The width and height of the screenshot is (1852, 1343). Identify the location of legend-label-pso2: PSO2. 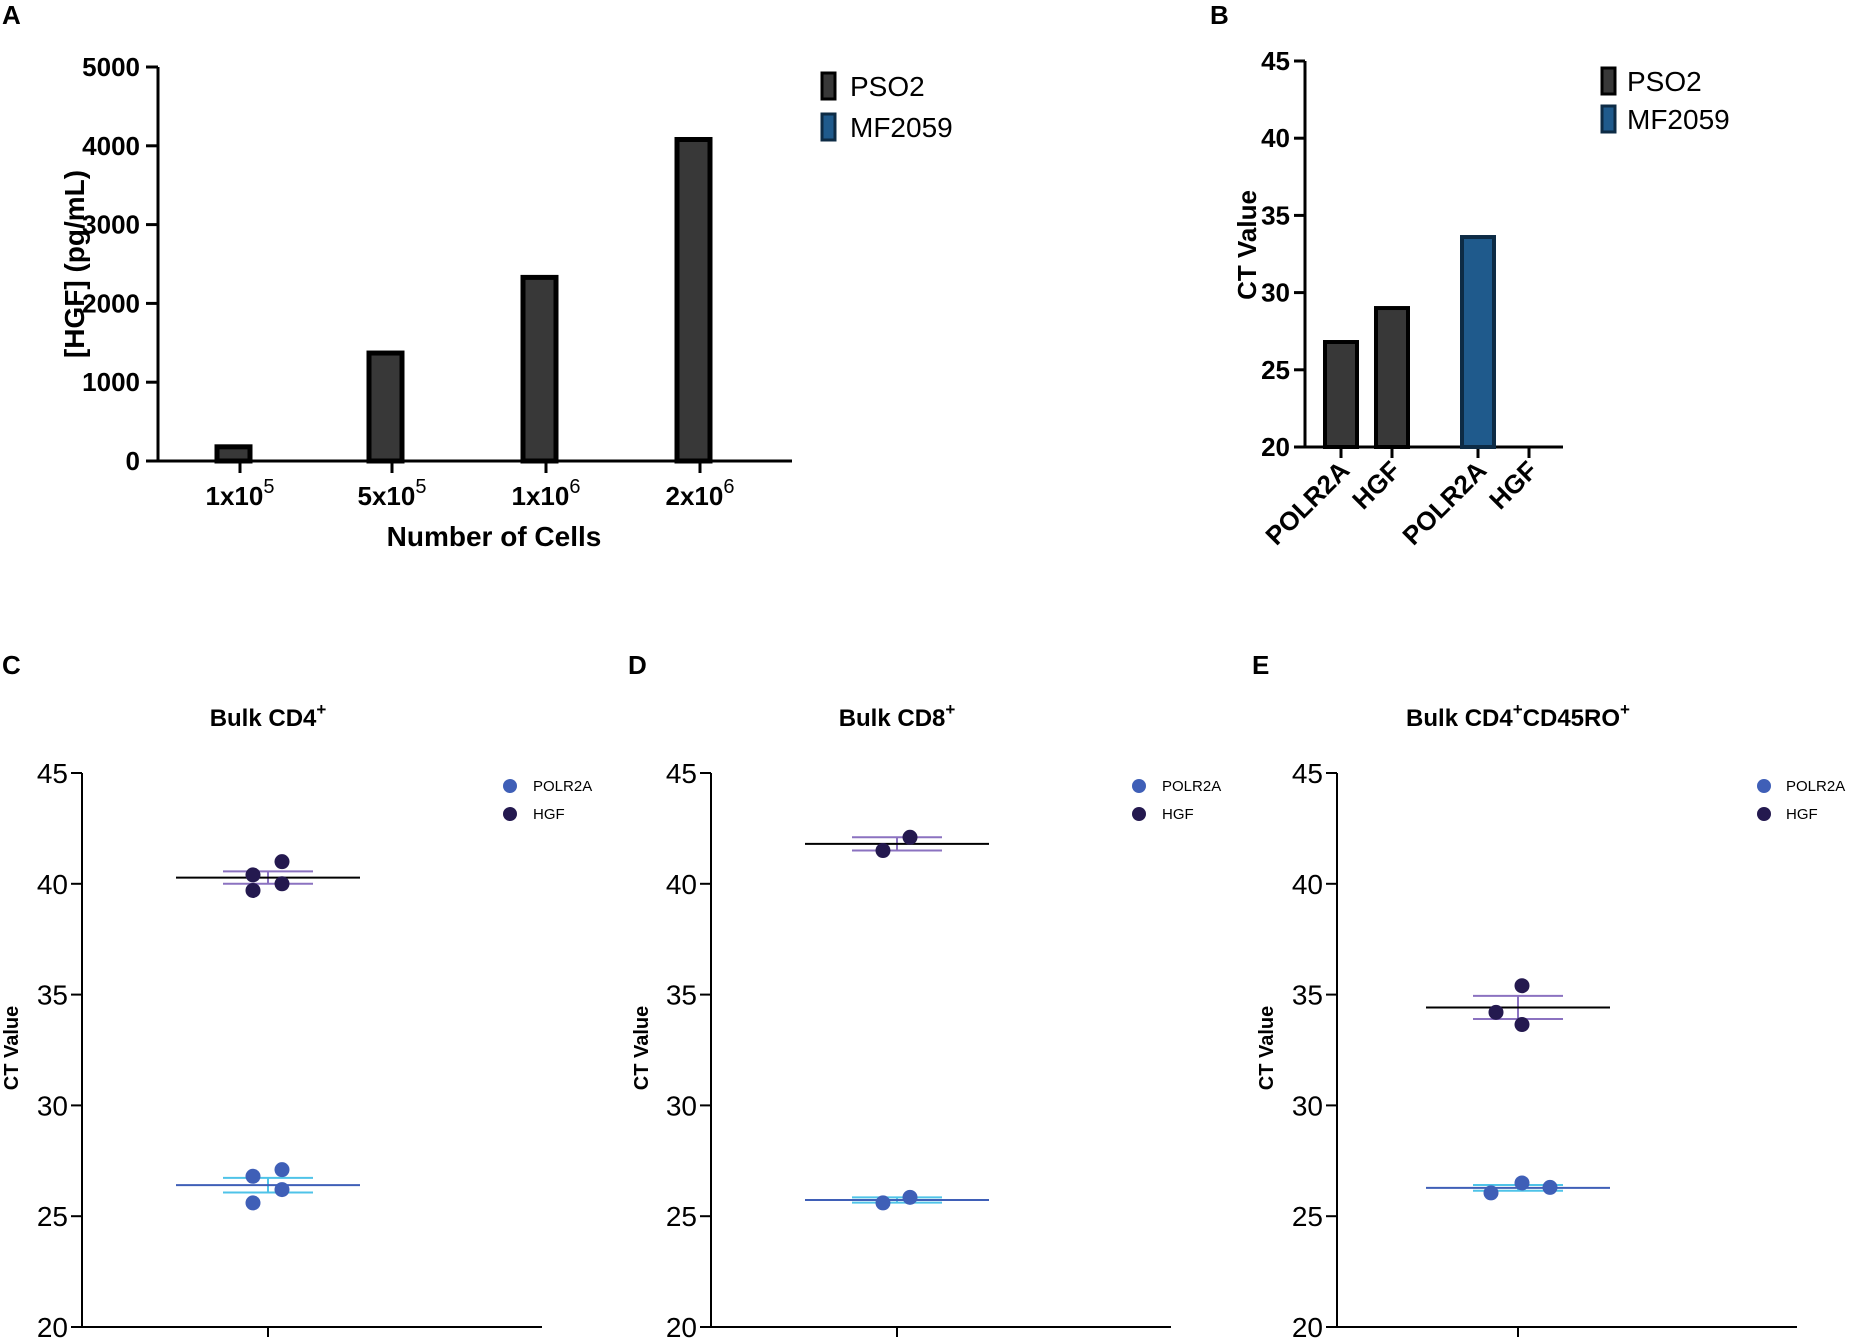
(887, 86).